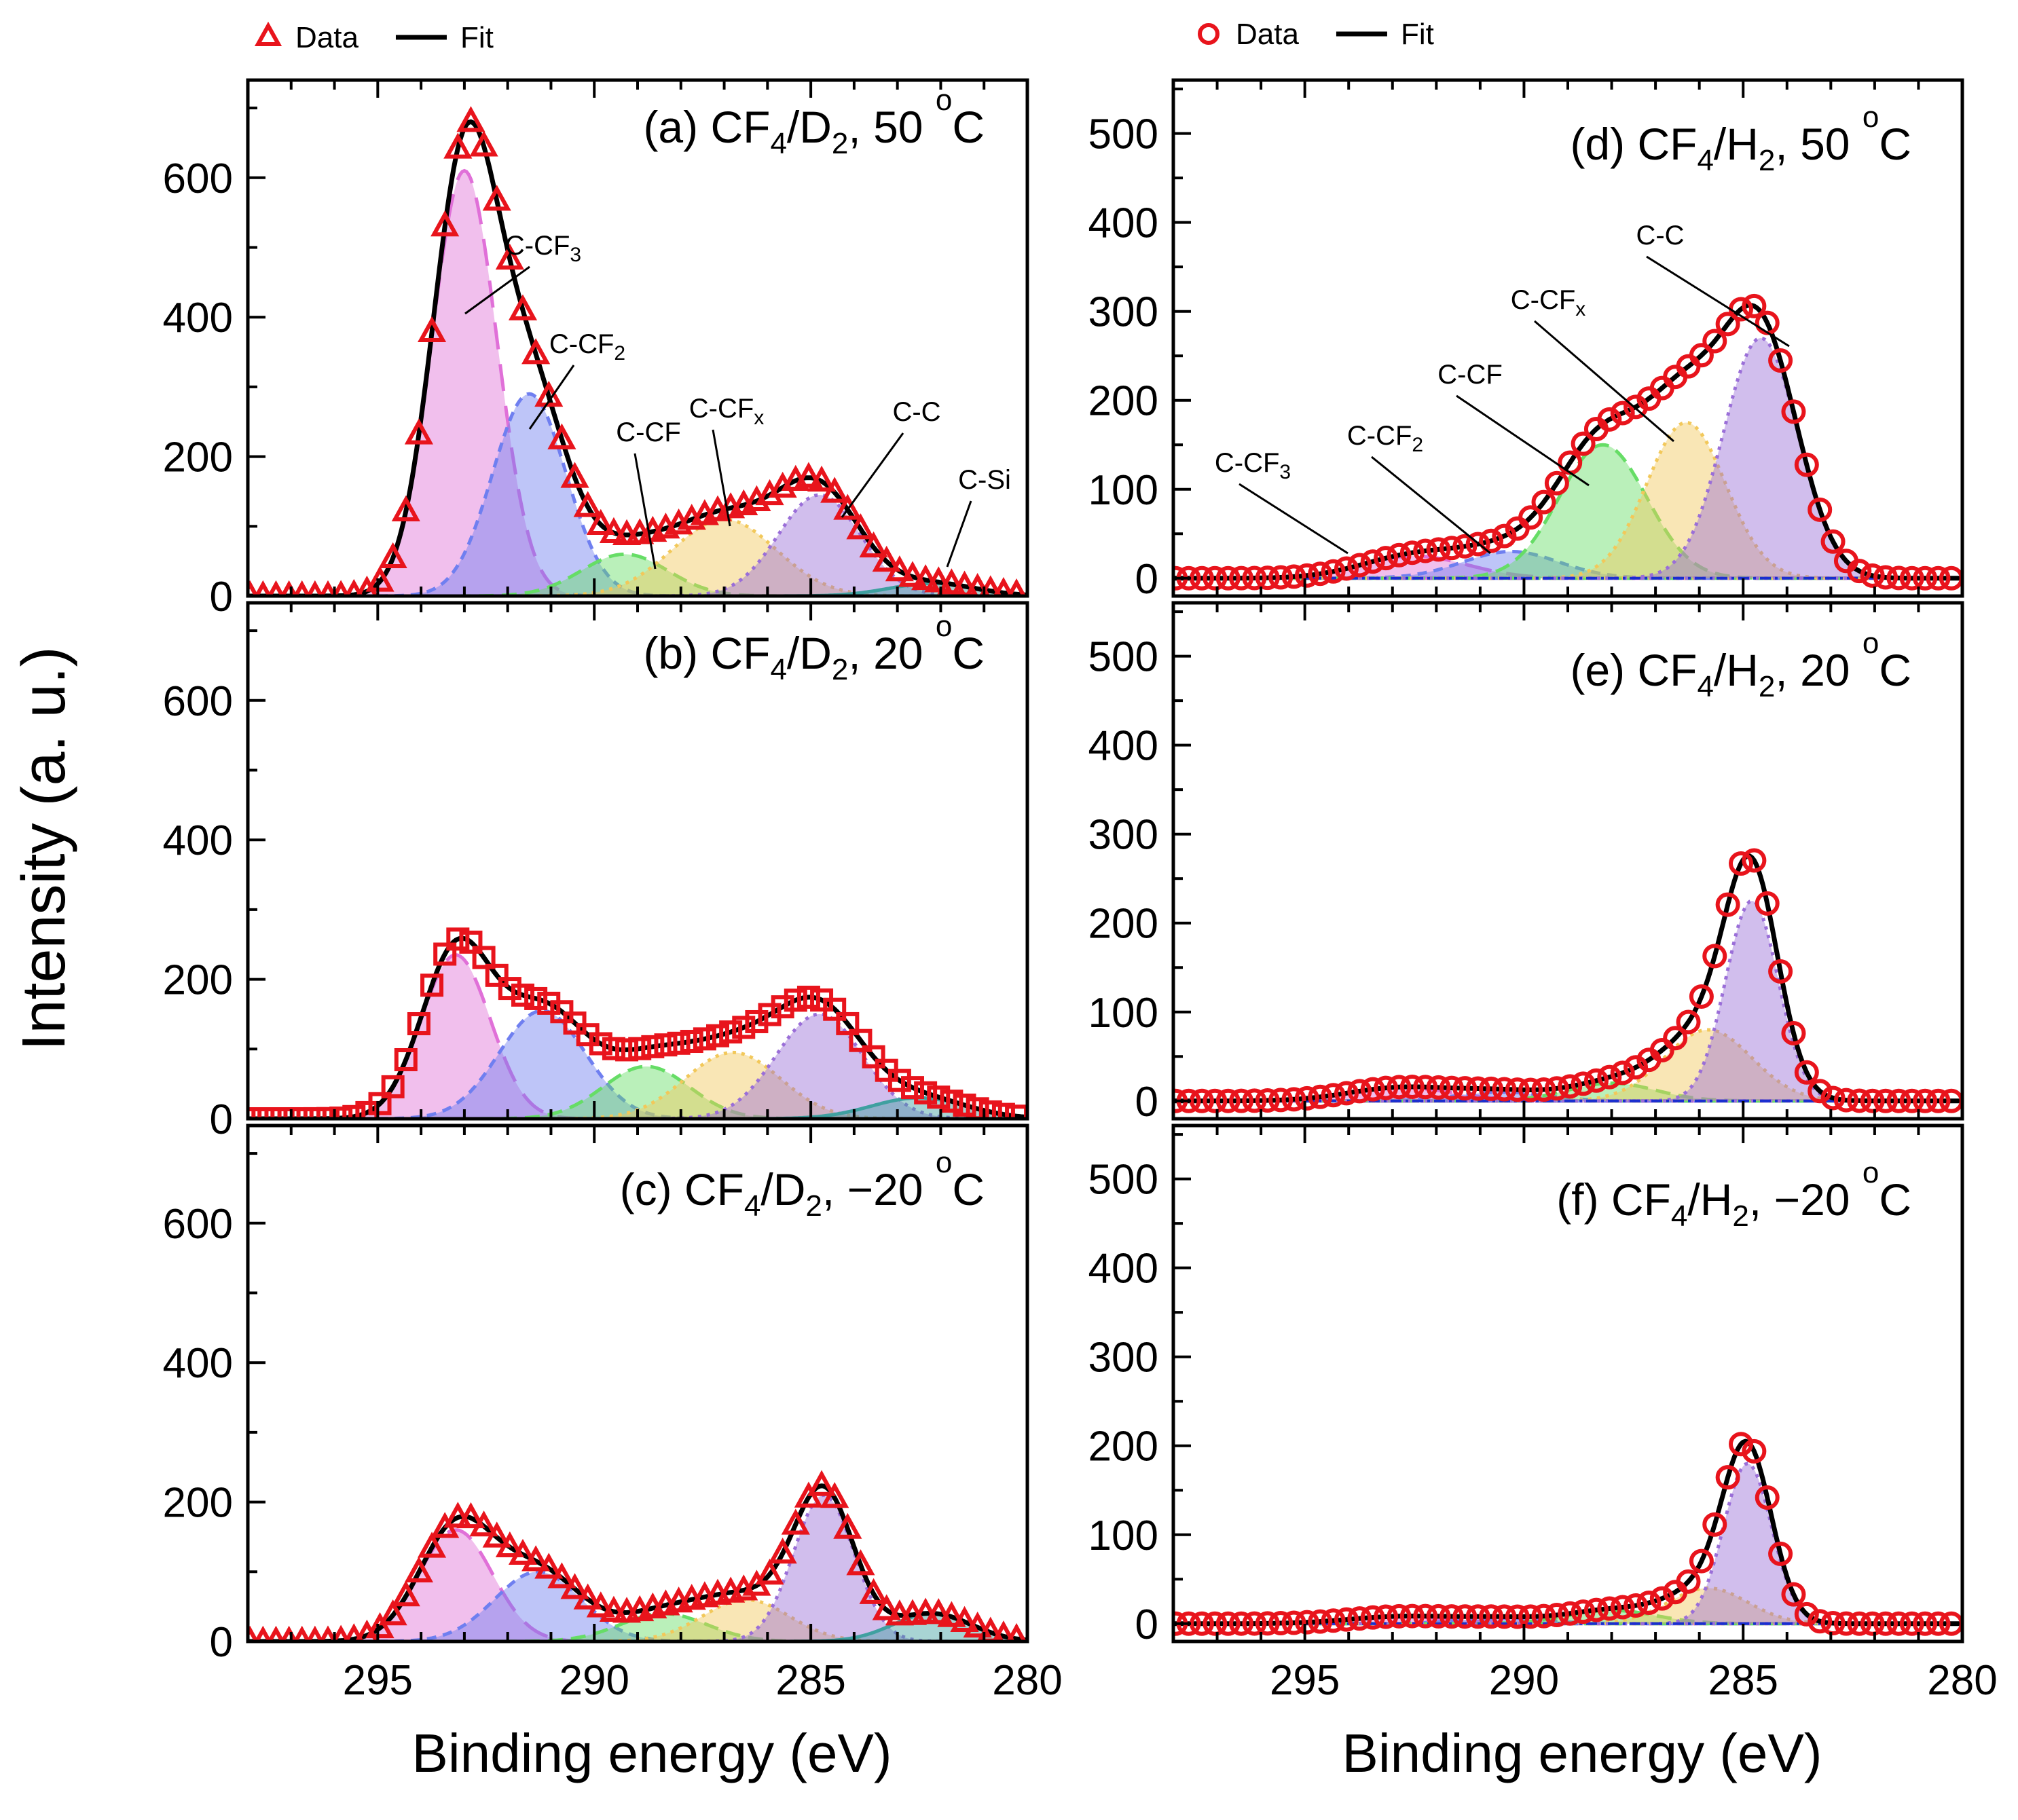 This screenshot has width=2018, height=1820. What do you see at coordinates (327, 37) in the screenshot?
I see `legend-label: Data` at bounding box center [327, 37].